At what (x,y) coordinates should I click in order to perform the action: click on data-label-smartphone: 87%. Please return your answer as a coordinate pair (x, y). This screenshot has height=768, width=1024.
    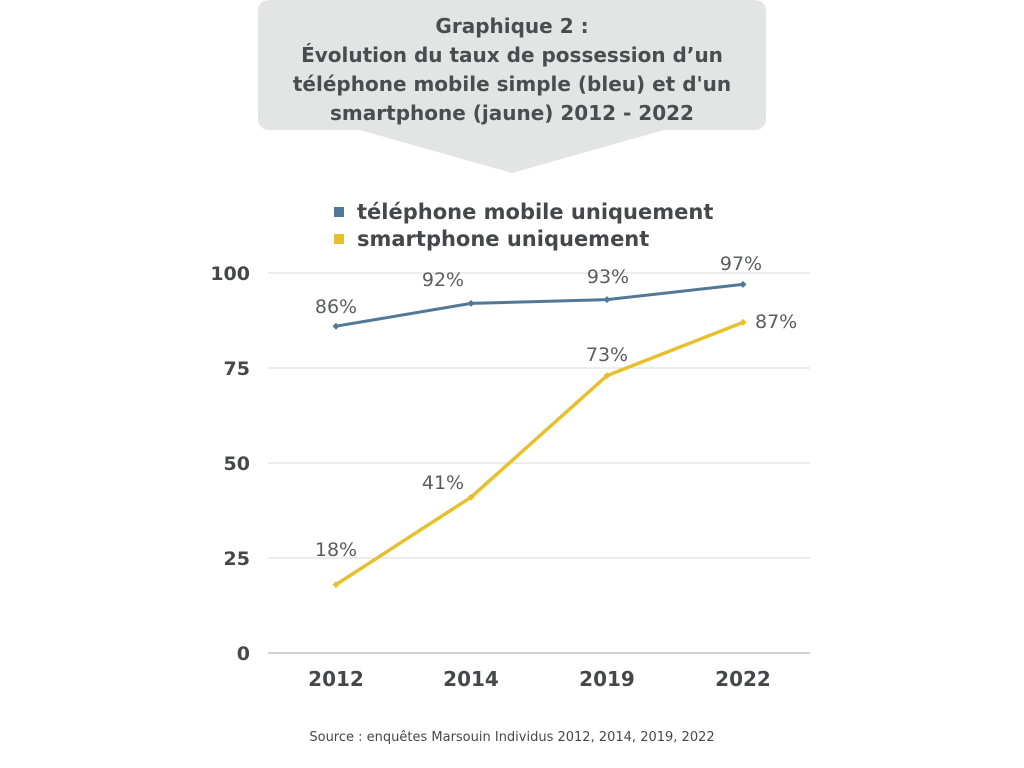
    Looking at the image, I should click on (776, 322).